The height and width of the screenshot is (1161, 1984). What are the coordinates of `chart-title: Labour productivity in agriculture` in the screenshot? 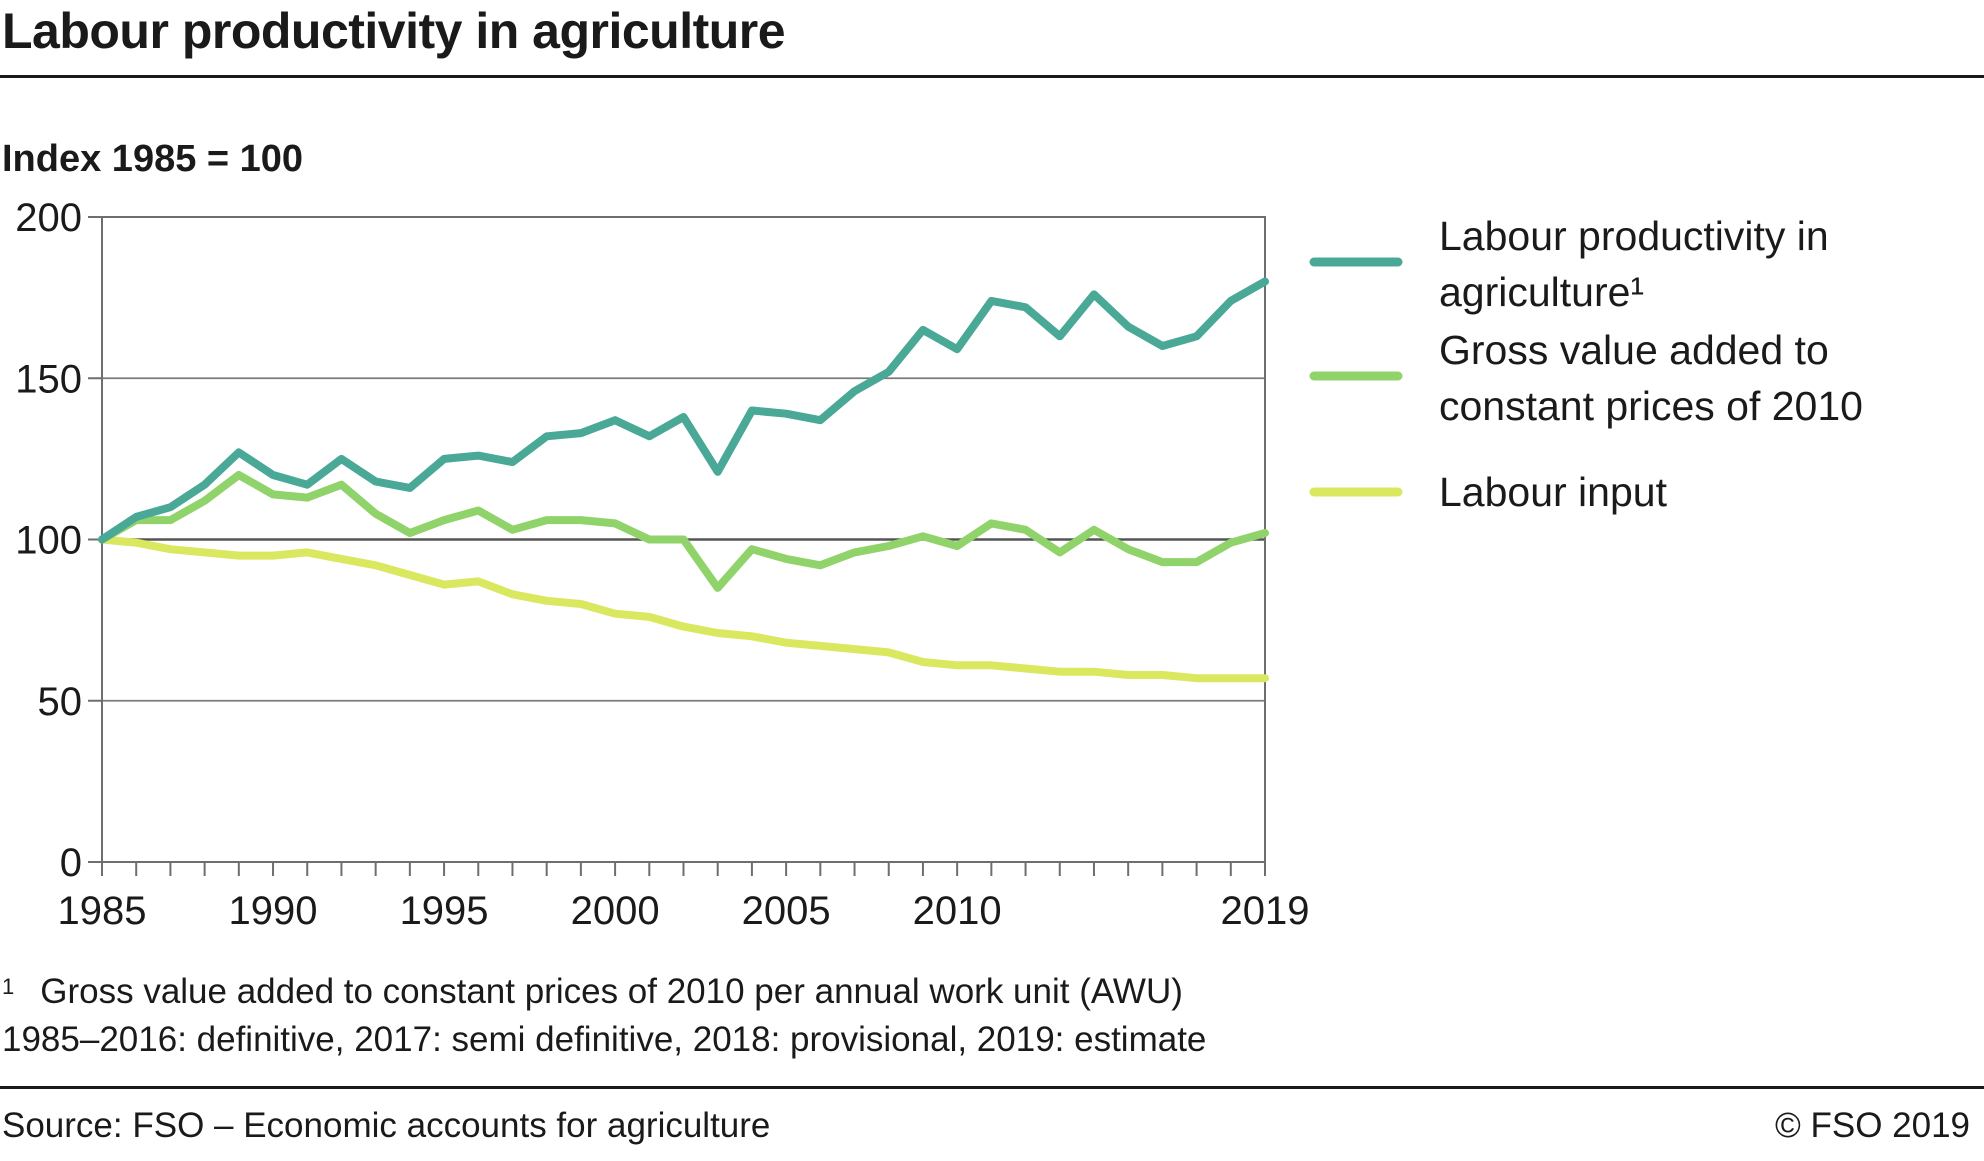 It's located at (394, 31).